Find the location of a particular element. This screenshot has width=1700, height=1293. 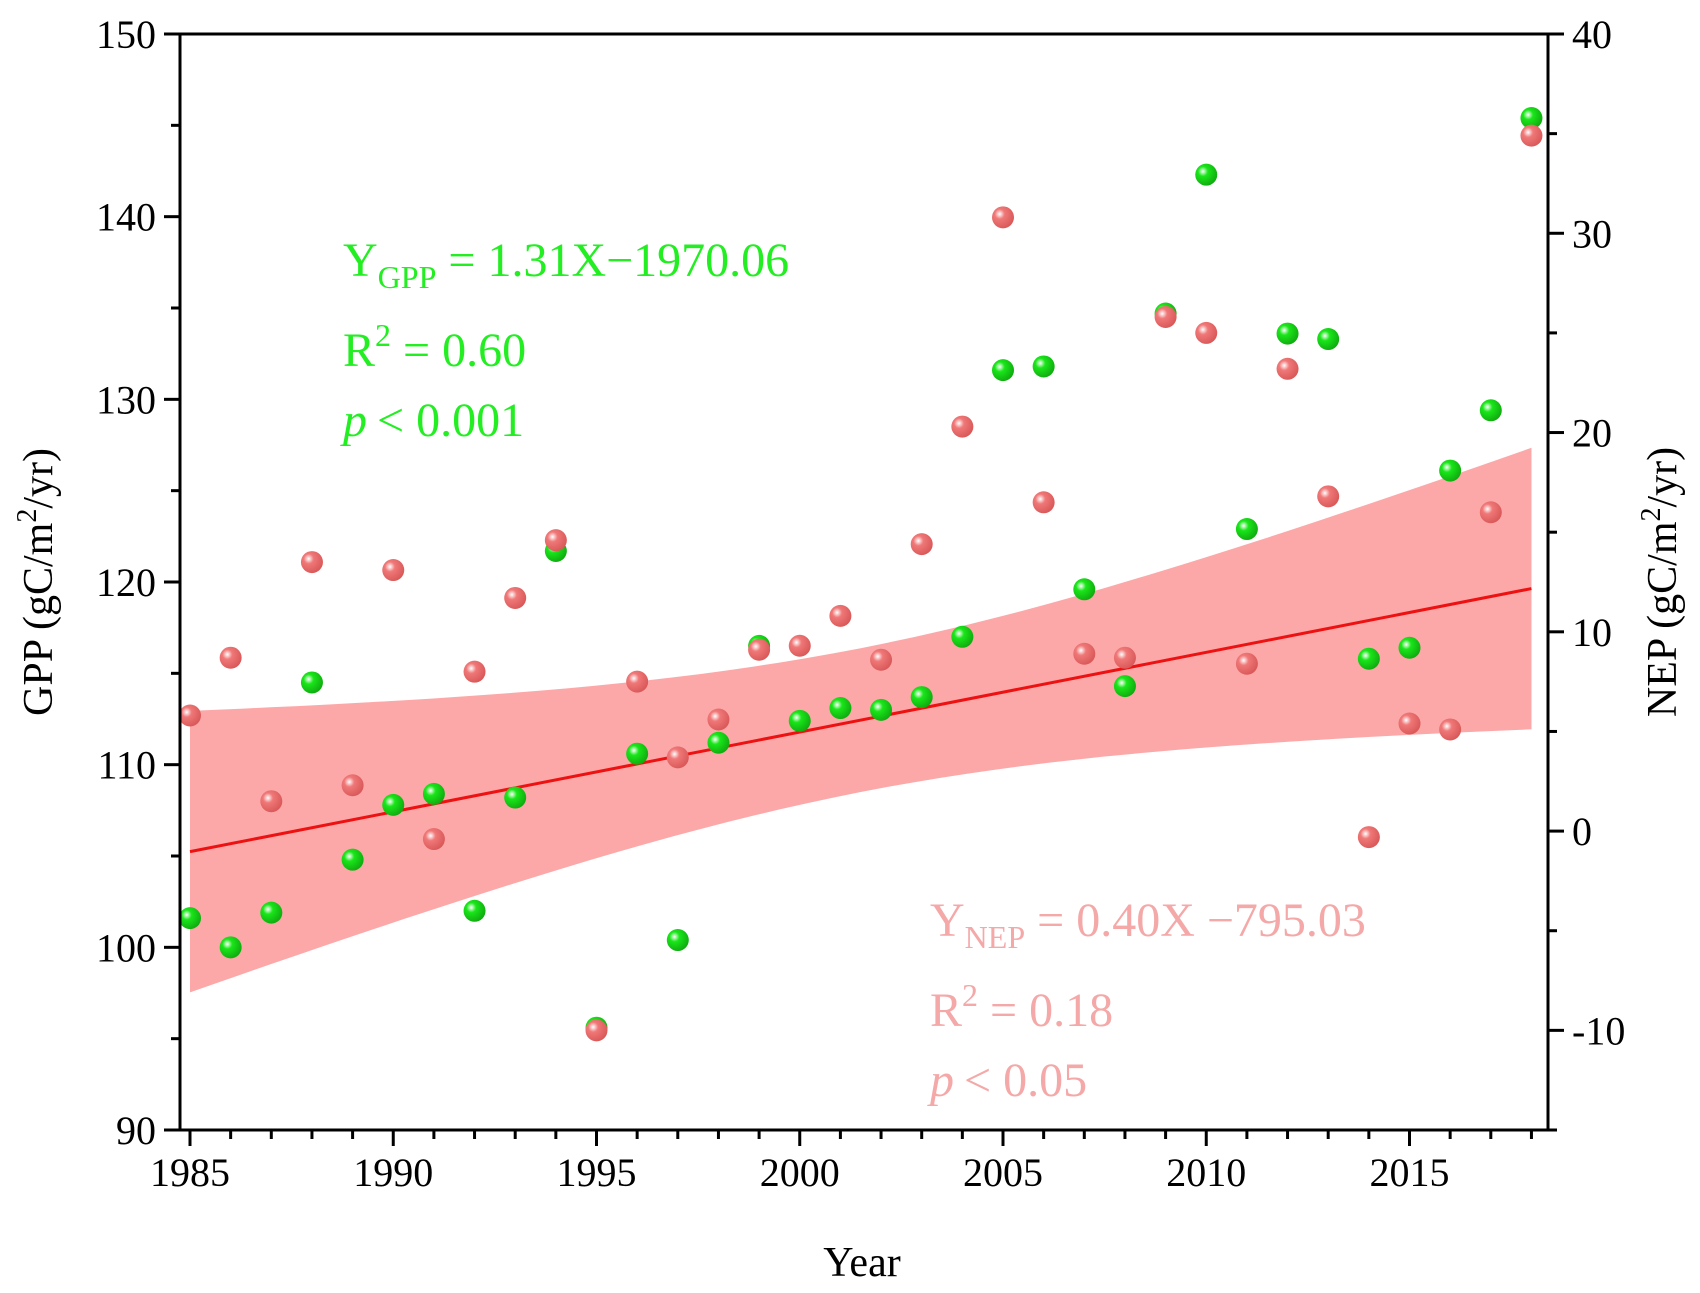

y-right-tick-label: 10 is located at coordinates (1592, 632).